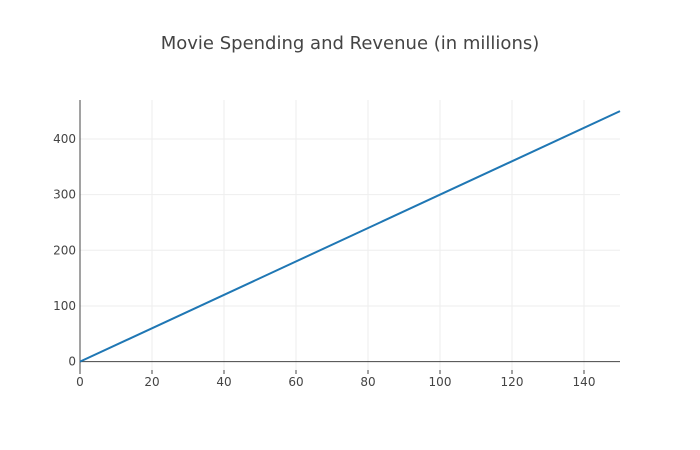  Describe the element at coordinates (64, 306) in the screenshot. I see `y-tick-label: 100` at that location.